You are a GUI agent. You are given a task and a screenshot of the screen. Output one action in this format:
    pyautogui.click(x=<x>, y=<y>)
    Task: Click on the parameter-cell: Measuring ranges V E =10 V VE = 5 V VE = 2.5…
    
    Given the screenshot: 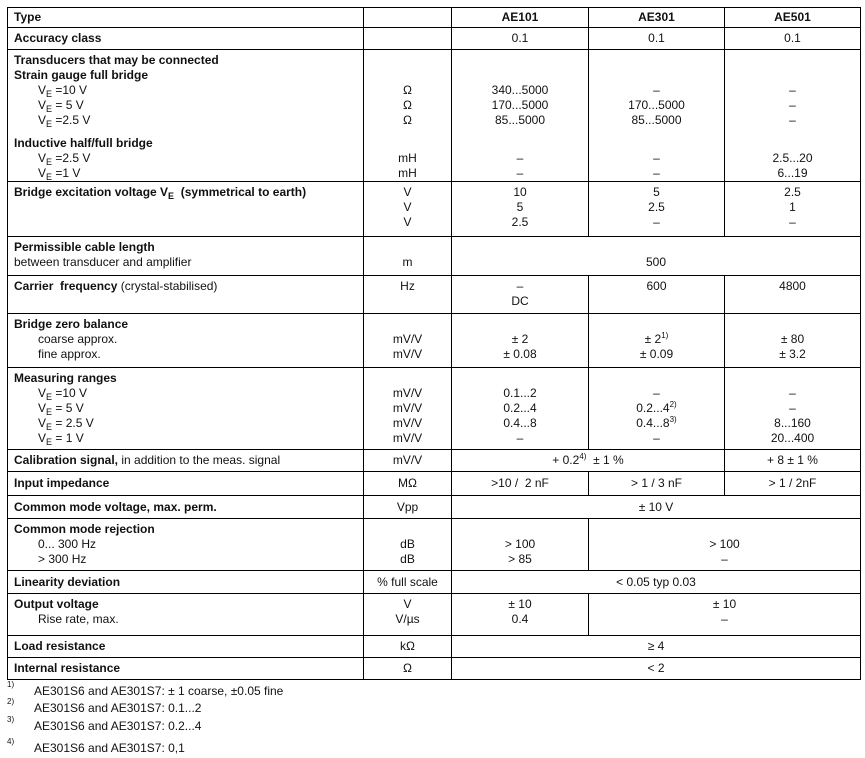 What is the action you would take?
    pyautogui.click(x=185, y=408)
    